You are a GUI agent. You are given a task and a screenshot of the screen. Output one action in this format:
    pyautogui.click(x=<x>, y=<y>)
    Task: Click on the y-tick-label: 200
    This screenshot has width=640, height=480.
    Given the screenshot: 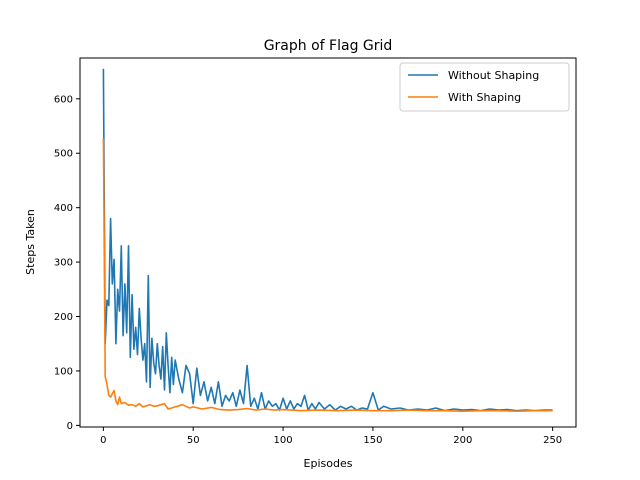 What is the action you would take?
    pyautogui.click(x=63, y=317)
    